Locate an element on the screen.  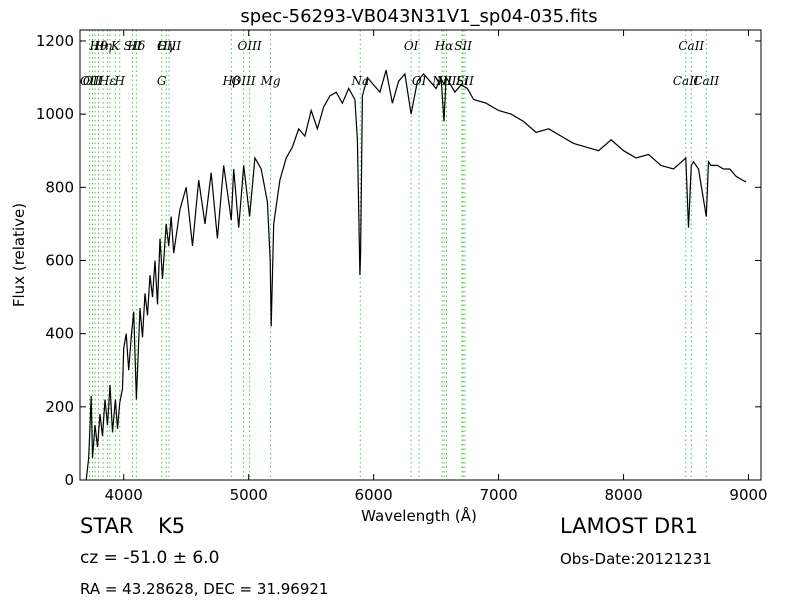
y-tick-label: 1200 is located at coordinates (55, 41).